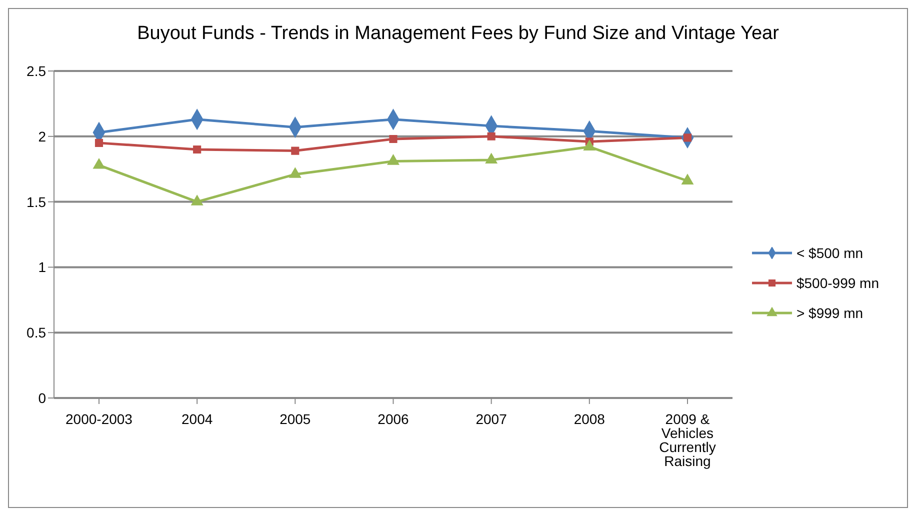  Describe the element at coordinates (837, 283) in the screenshot. I see `legend-label: $500-999 mn` at that location.